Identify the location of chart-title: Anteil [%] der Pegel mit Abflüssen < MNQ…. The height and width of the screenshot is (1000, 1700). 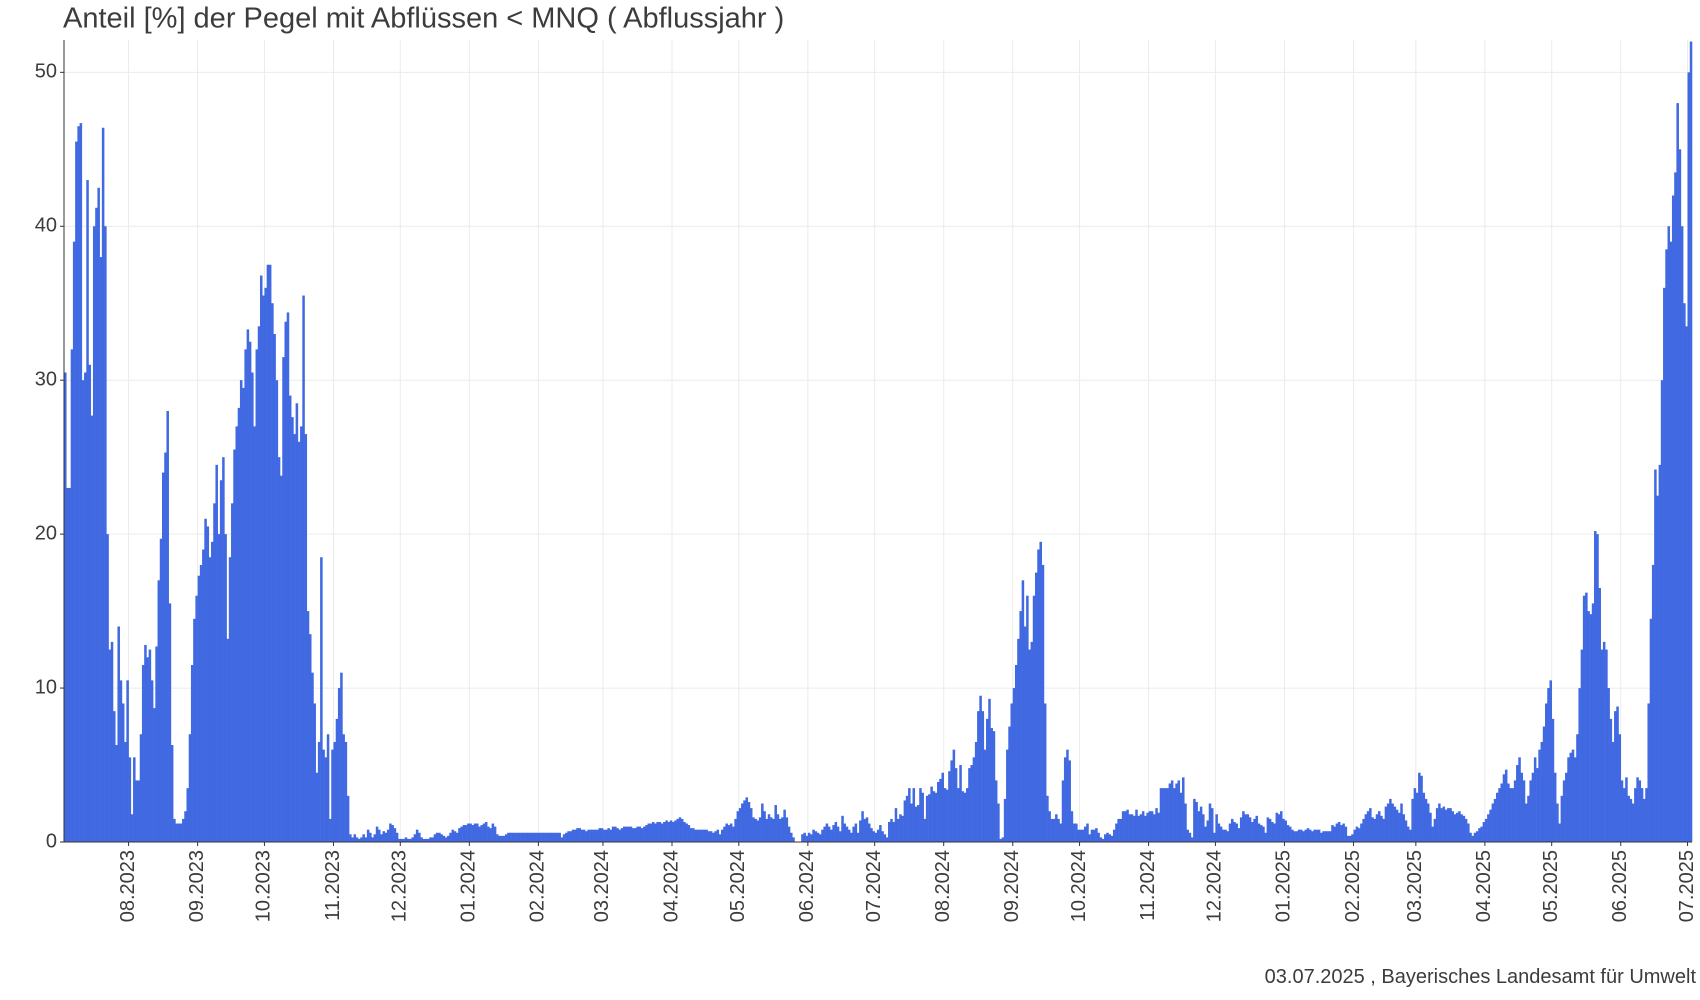
(423, 19).